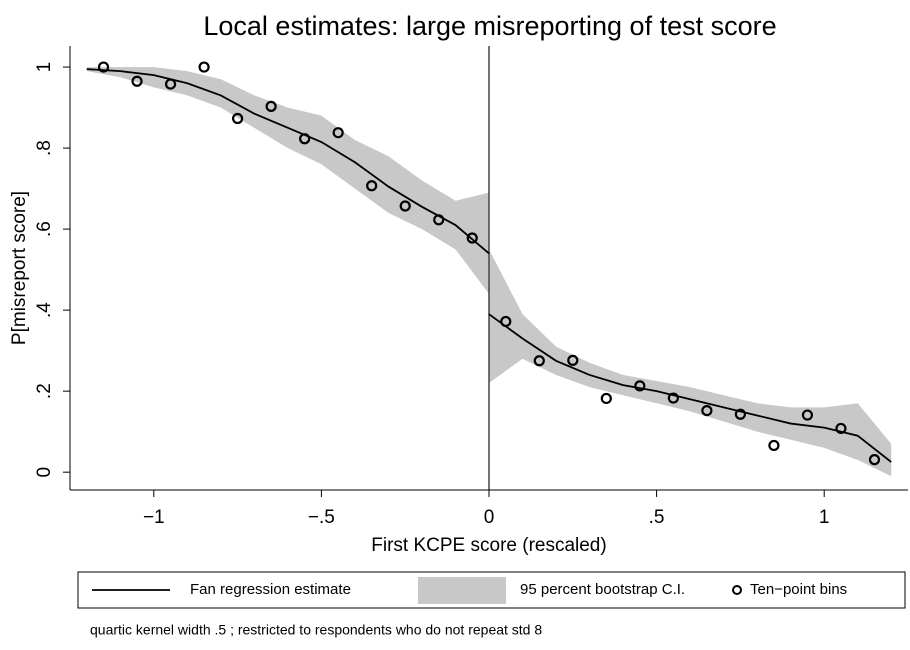  Describe the element at coordinates (602, 589) in the screenshot. I see `legend-label: 95 percent bootstrap C.I.` at that location.